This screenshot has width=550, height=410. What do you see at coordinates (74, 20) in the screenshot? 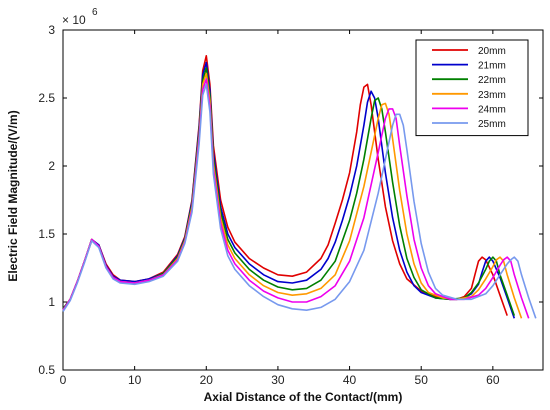
I see `y-exponent-base: × 10` at bounding box center [74, 20].